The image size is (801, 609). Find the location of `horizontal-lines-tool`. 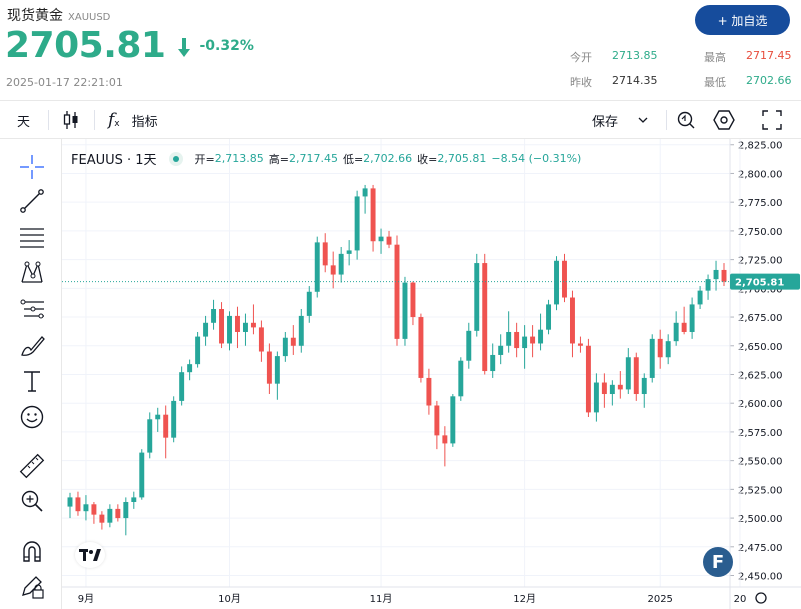

horizontal-lines-tool is located at coordinates (32, 237).